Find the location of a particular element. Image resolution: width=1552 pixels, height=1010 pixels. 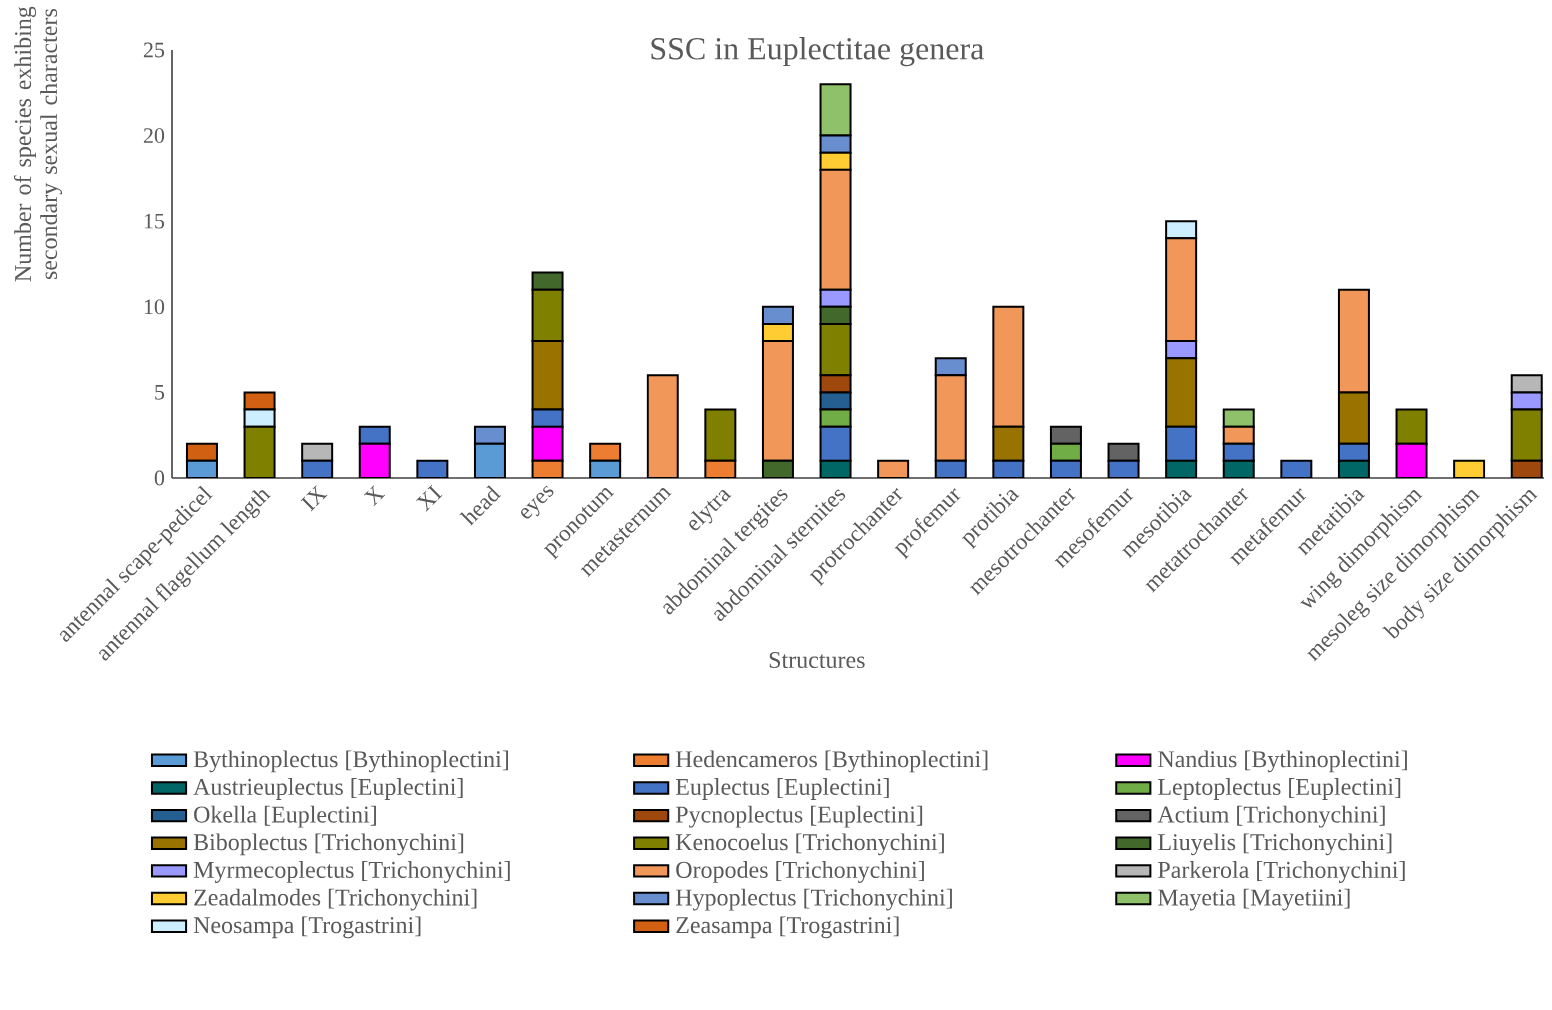

y-tick-label: 20 is located at coordinates (154, 136).